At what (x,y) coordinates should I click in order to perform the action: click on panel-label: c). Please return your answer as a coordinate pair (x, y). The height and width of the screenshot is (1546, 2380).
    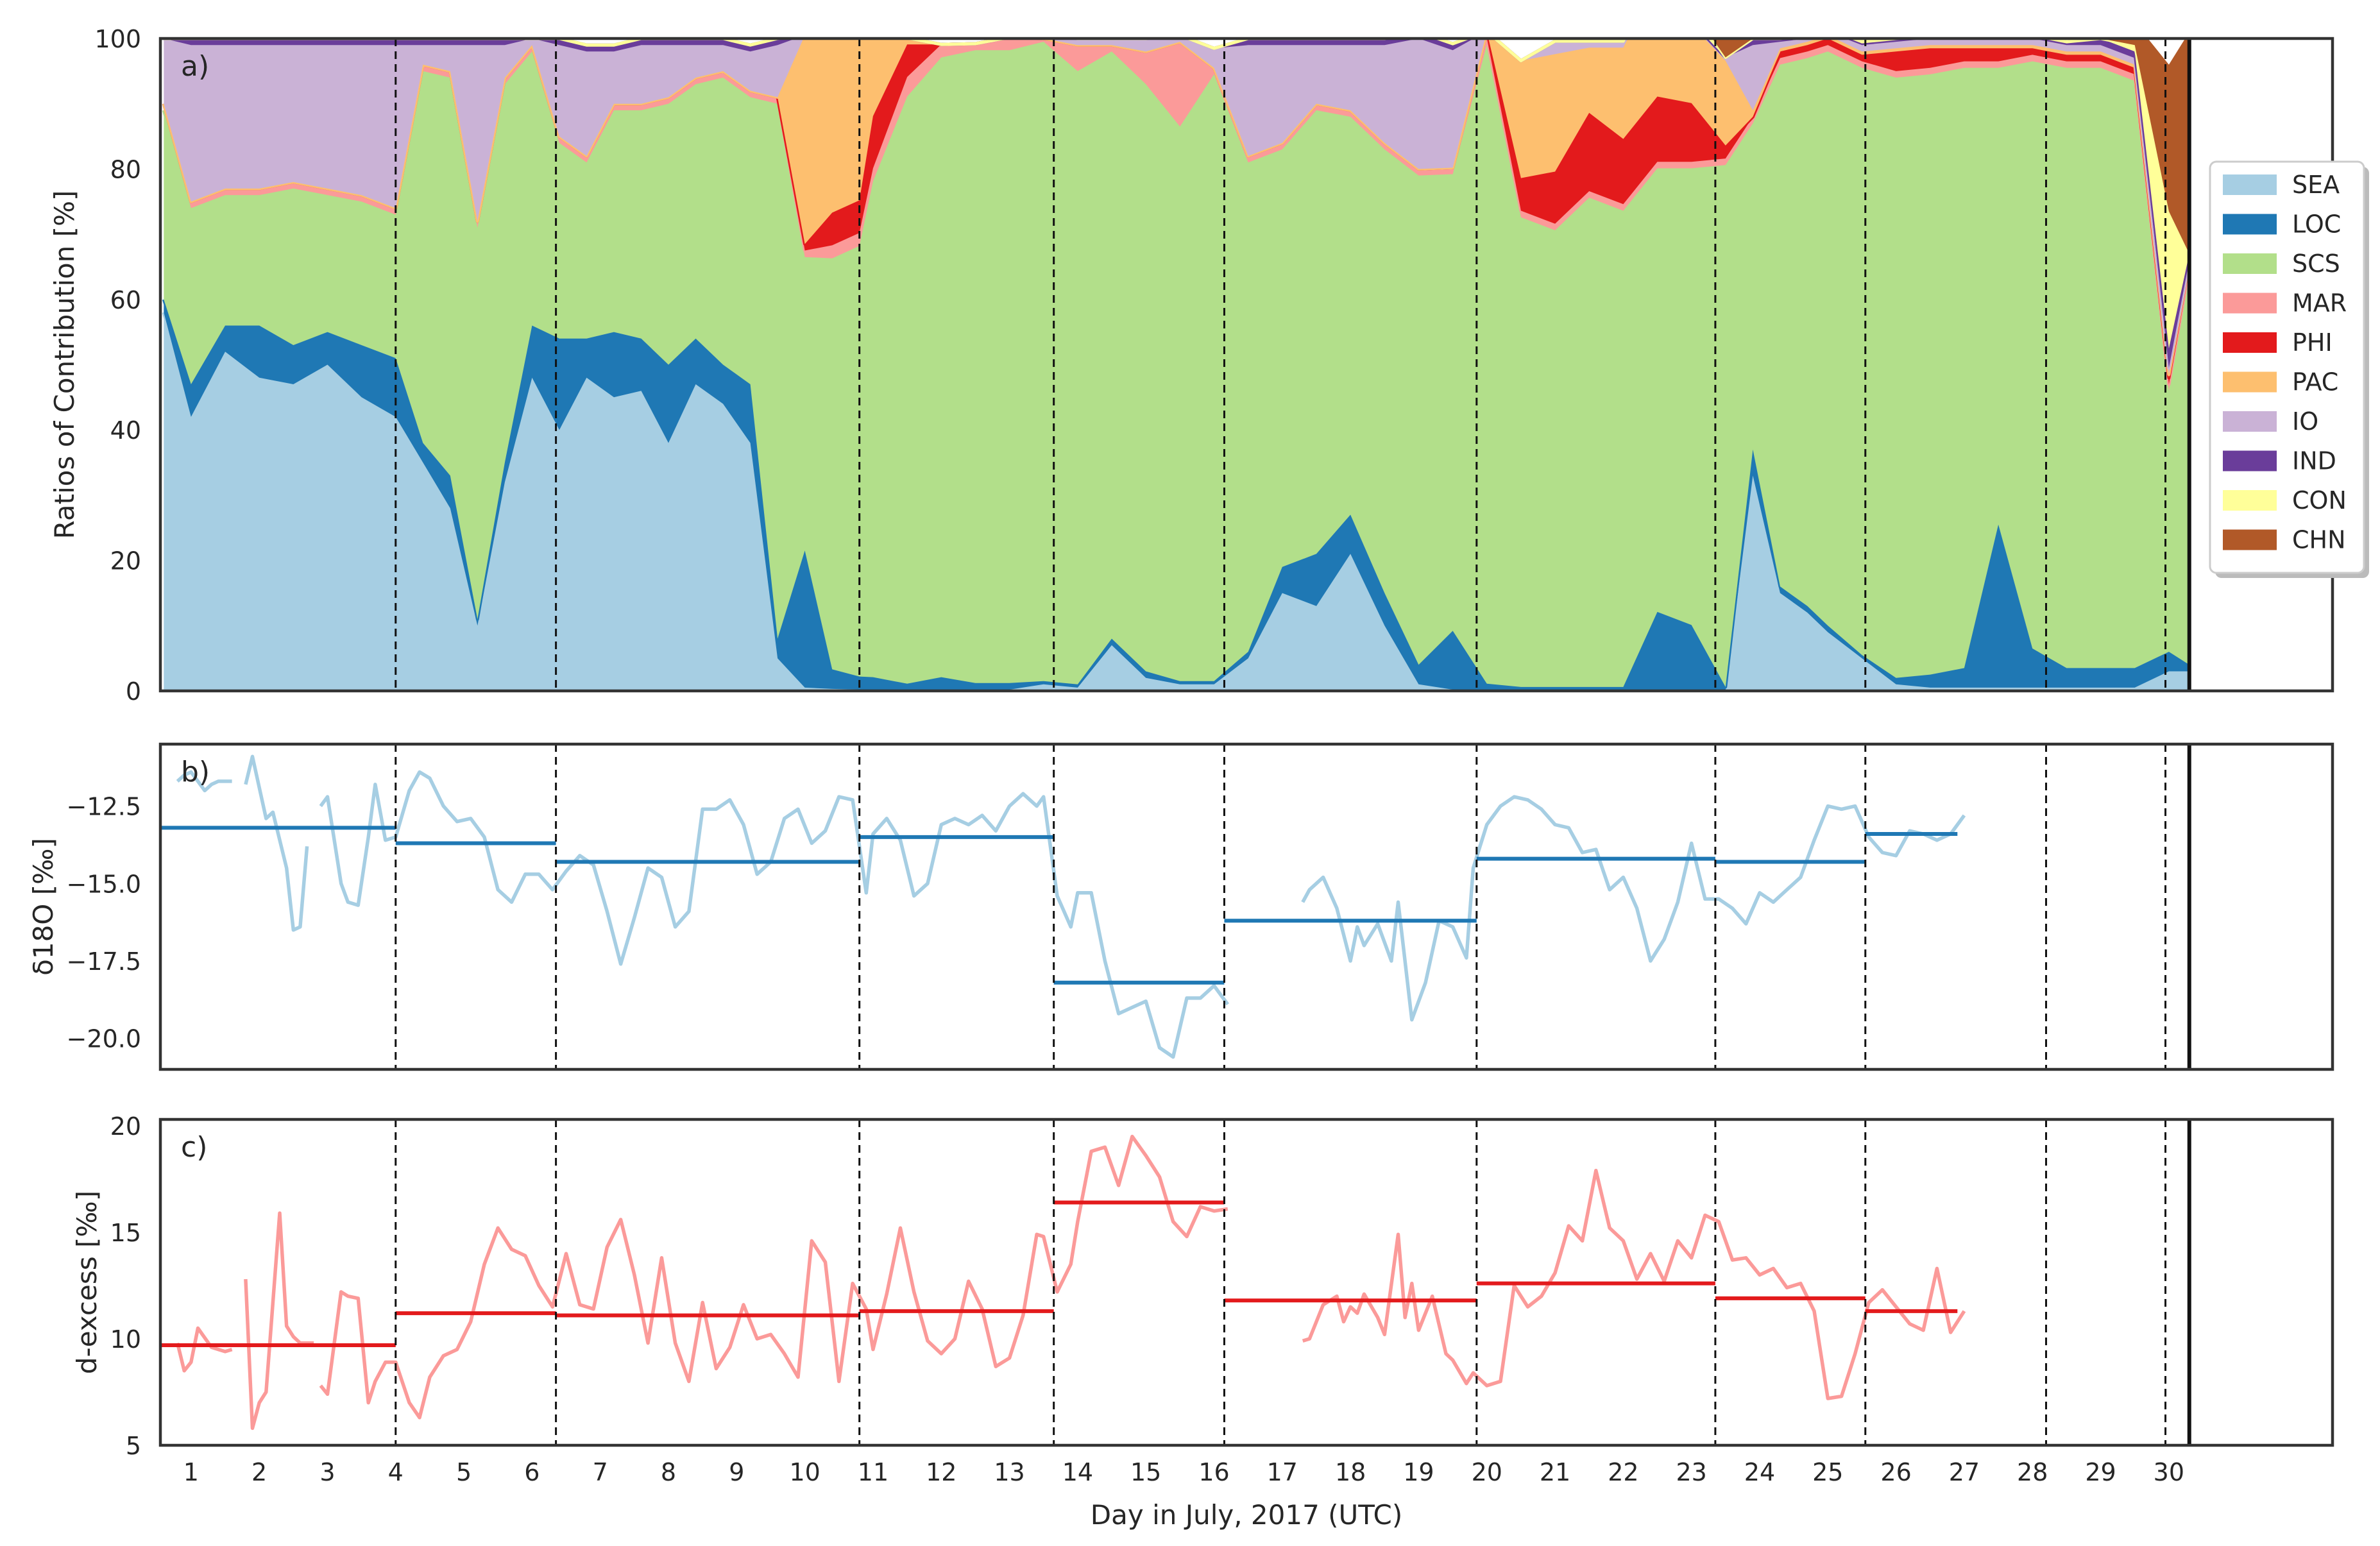
    Looking at the image, I should click on (194, 1147).